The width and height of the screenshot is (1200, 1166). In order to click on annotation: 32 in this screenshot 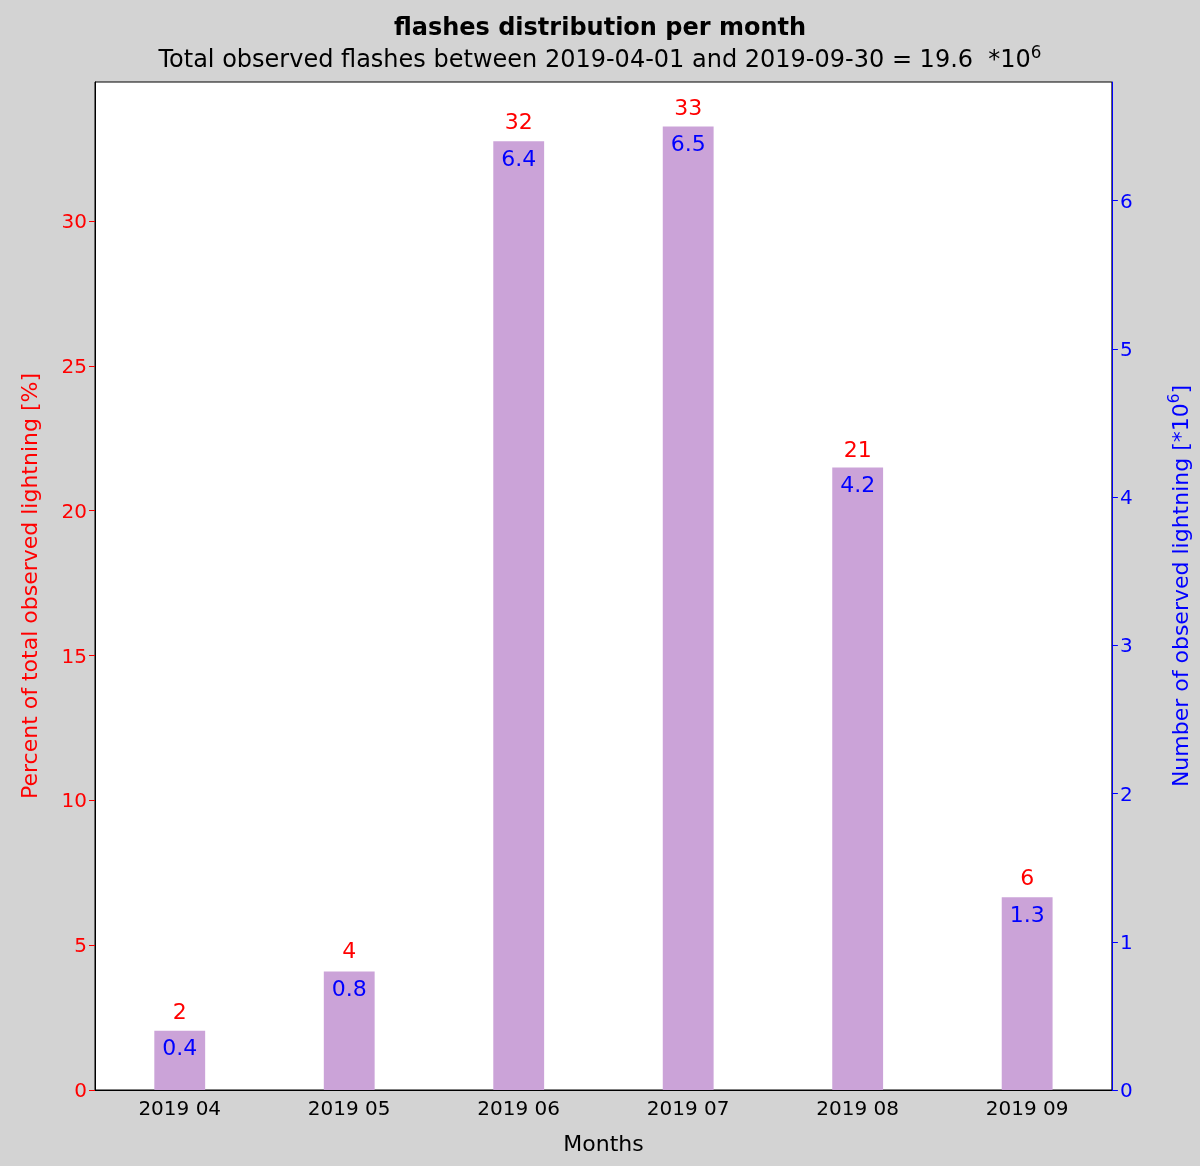, I will do `click(518, 122)`.